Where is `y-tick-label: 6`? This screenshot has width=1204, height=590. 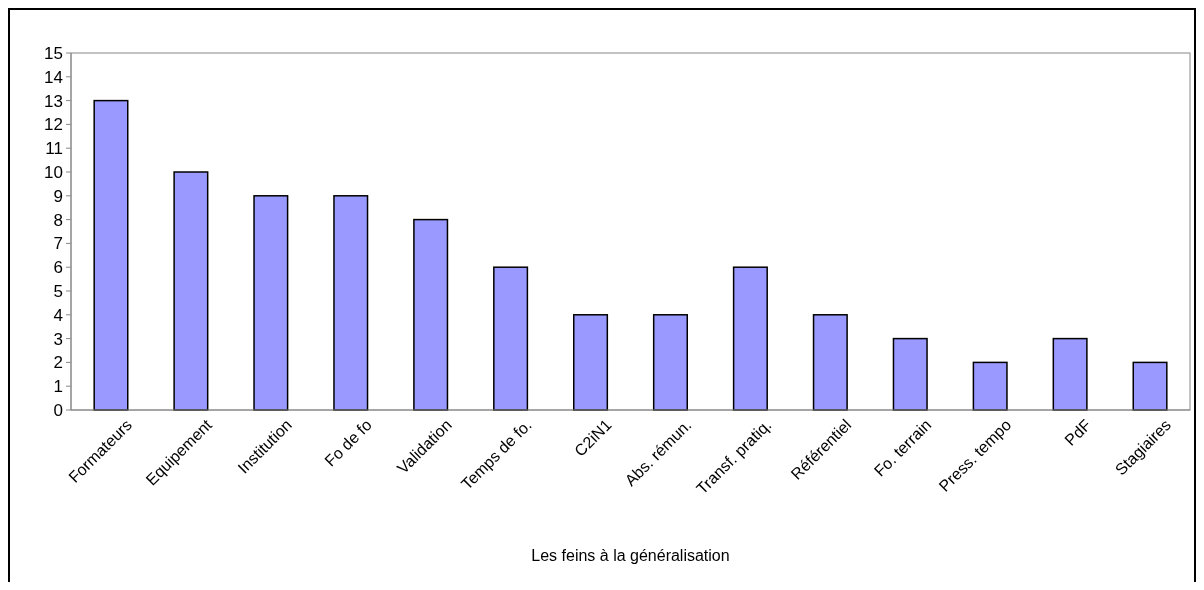 y-tick-label: 6 is located at coordinates (58, 268).